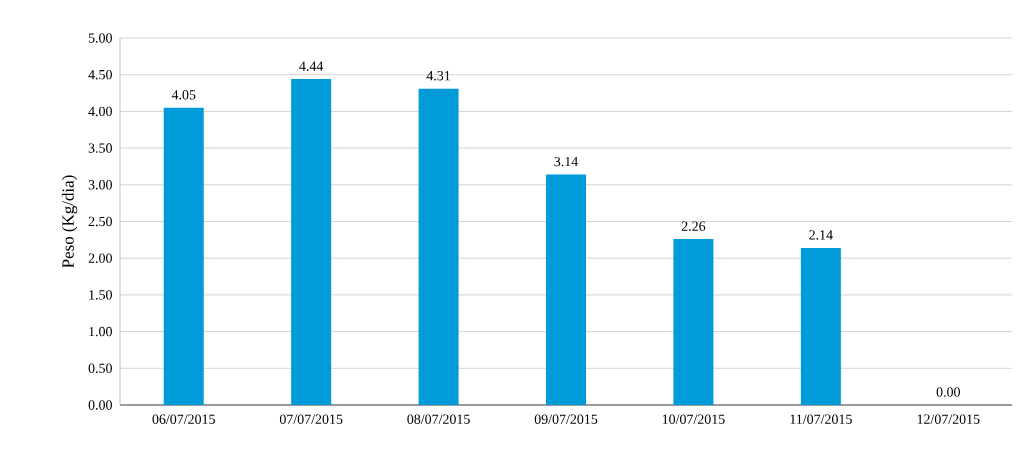 The image size is (1025, 451). What do you see at coordinates (311, 419) in the screenshot?
I see `x-tick-label: 07/07/2015` at bounding box center [311, 419].